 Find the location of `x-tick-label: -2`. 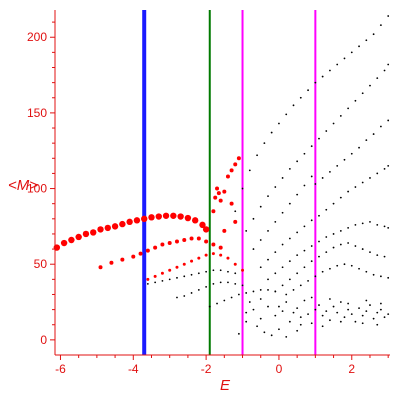

x-tick-label: -2 is located at coordinates (206, 369).